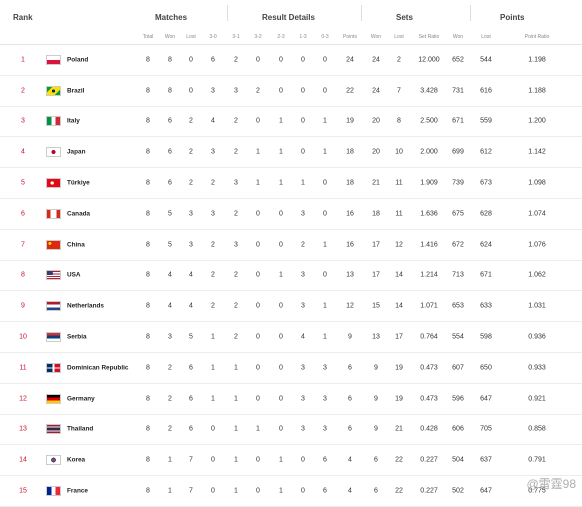  What do you see at coordinates (291, 153) in the screenshot?
I see `table-row: 4 Japan 8 6 2 3 2 1 1 0 1 18 20 10 2.000 699 612 1.142` at bounding box center [291, 153].